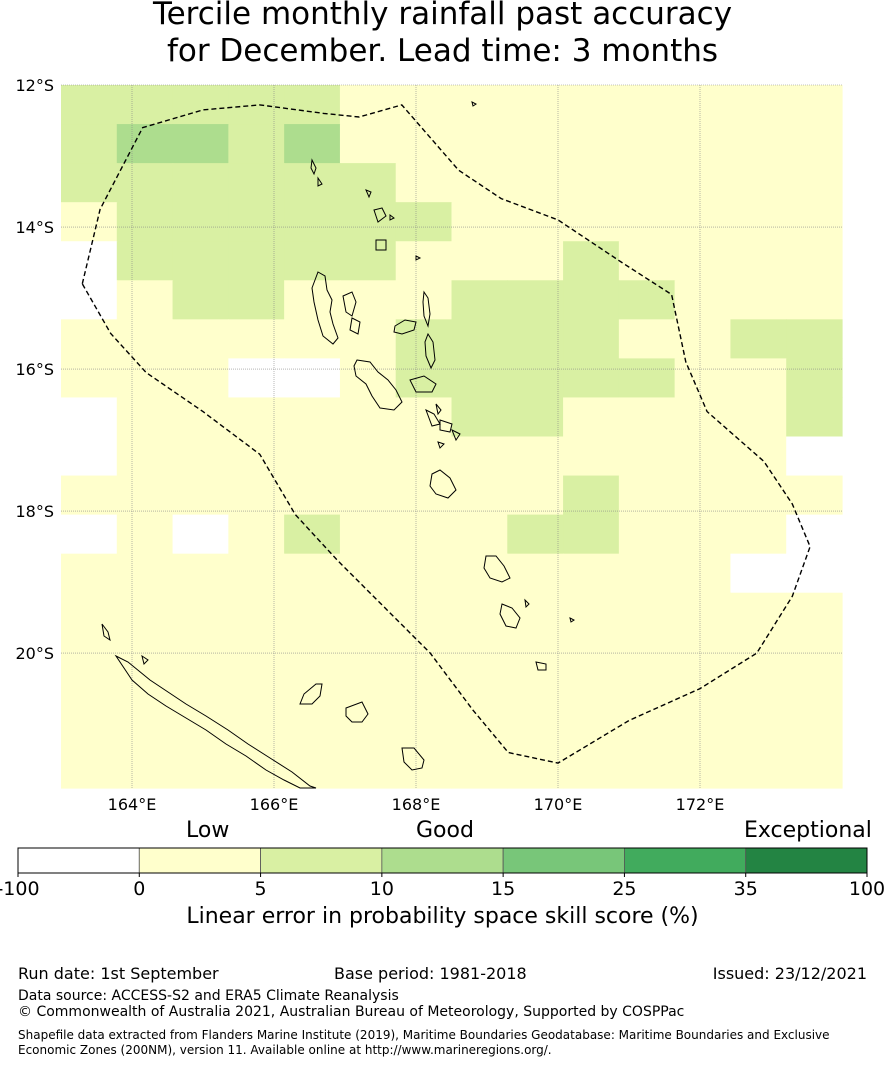 This screenshot has width=885, height=1065. What do you see at coordinates (503, 889) in the screenshot?
I see `colorbar-tick-label: 15` at bounding box center [503, 889].